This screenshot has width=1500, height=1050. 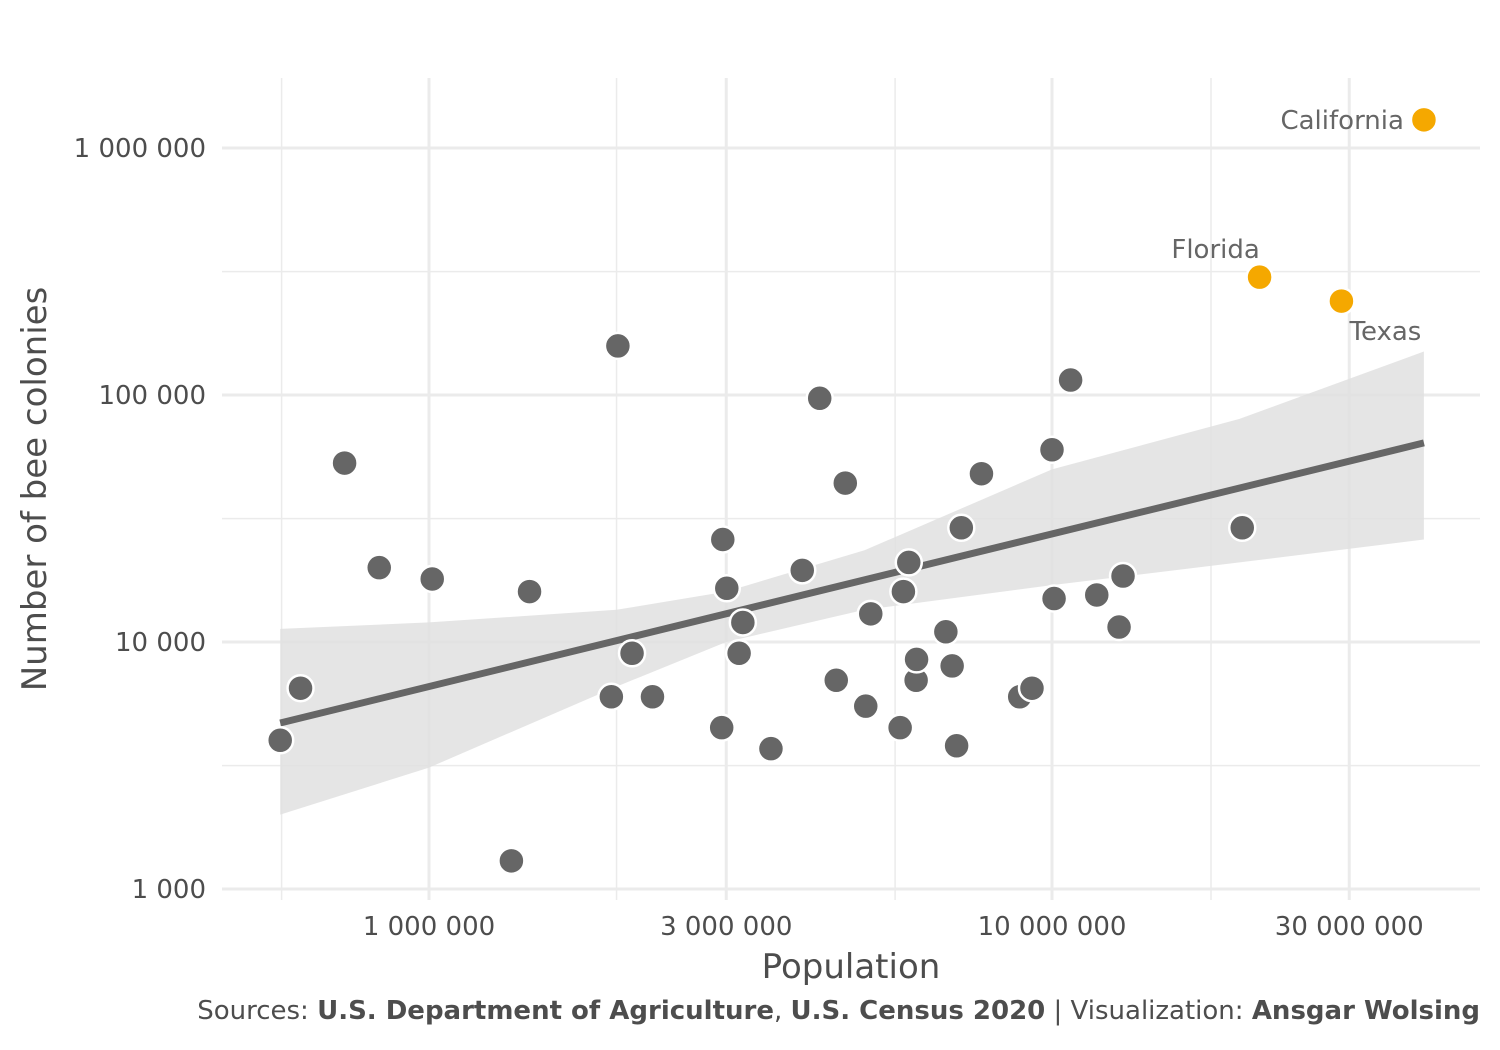 I want to click on x-tick-label: 30 000 000, so click(x=1349, y=927).